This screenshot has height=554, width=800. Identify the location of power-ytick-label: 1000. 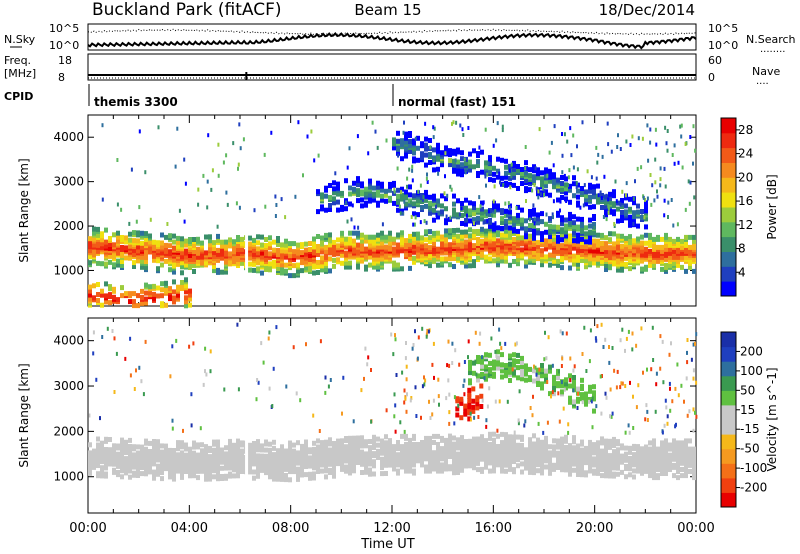
(68, 270).